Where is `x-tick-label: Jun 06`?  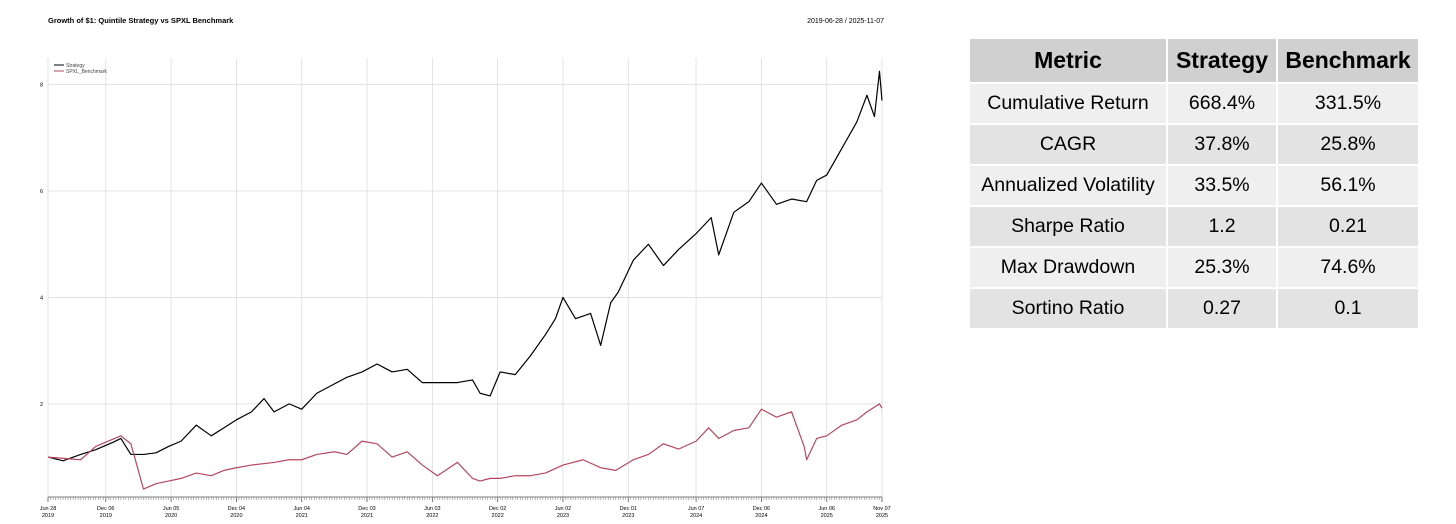 x-tick-label: Jun 06 is located at coordinates (826, 509).